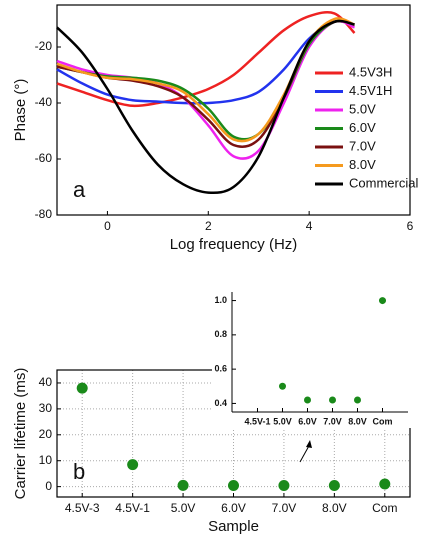  I want to click on panel-label: b, so click(79, 471).